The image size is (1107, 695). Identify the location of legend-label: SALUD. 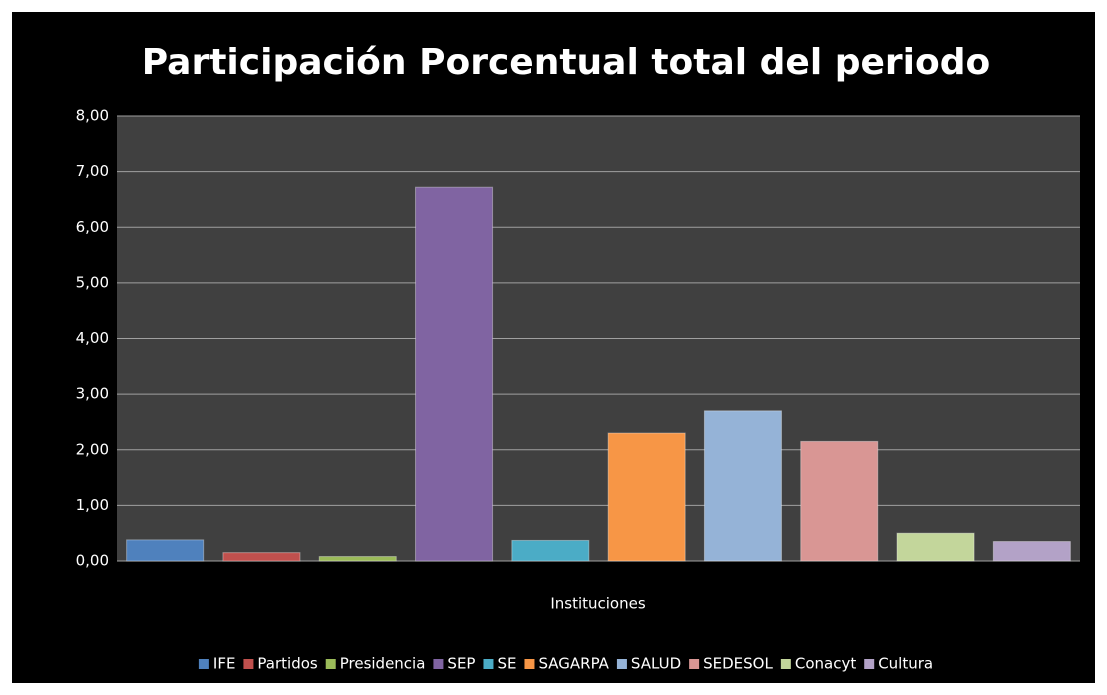
(656, 664).